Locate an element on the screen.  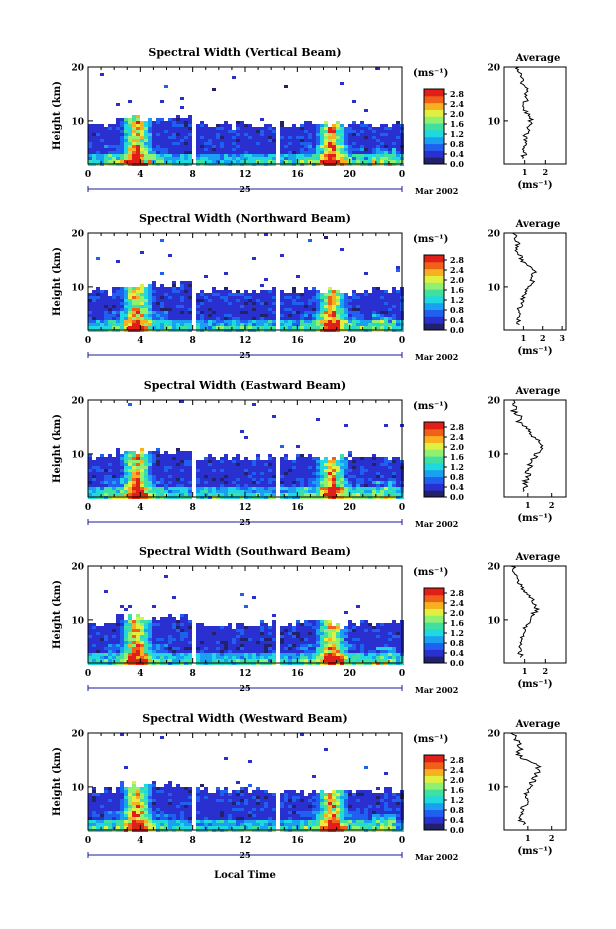
colorbar-tick-label: 2.4 is located at coordinates (457, 437).